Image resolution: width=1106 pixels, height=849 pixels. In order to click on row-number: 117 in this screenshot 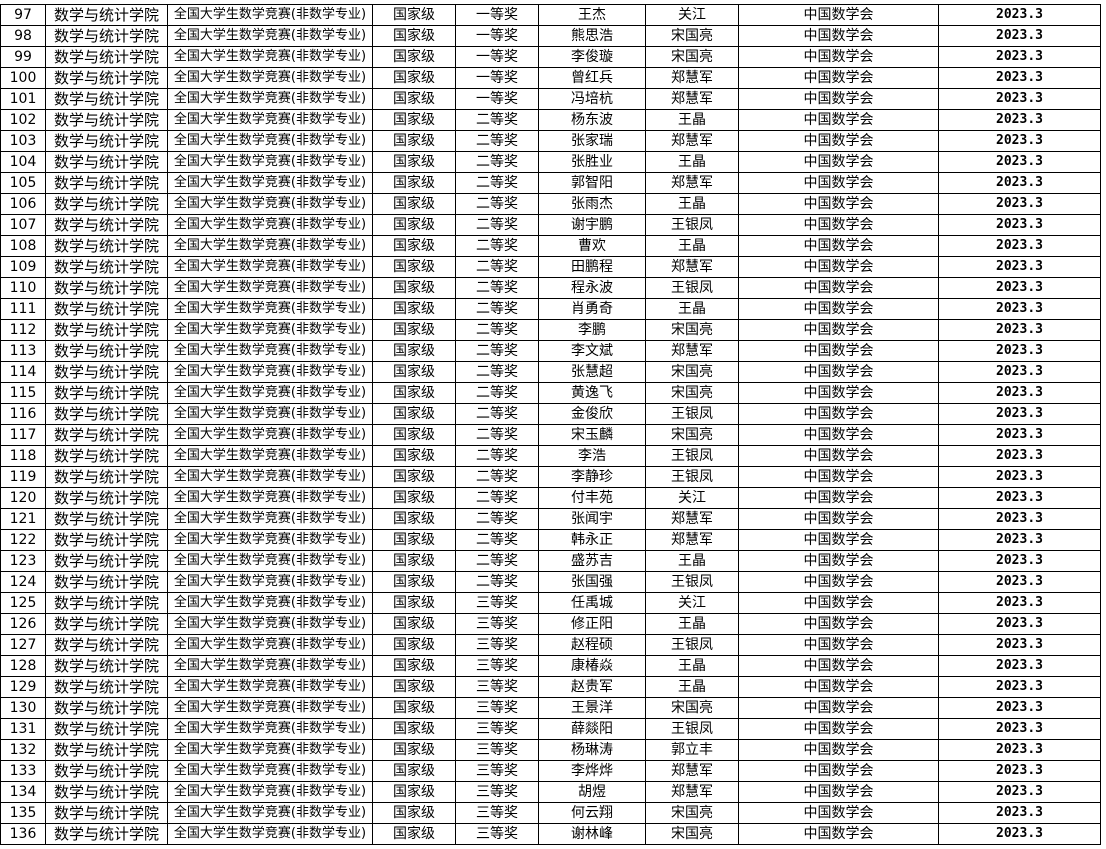, I will do `click(23, 435)`.